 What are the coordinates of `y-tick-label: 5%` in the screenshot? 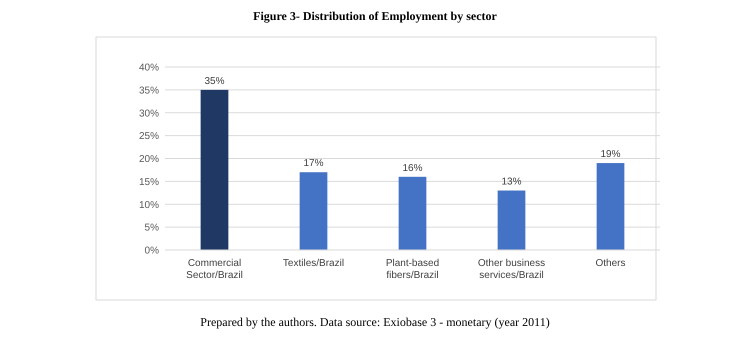 It's located at (152, 228).